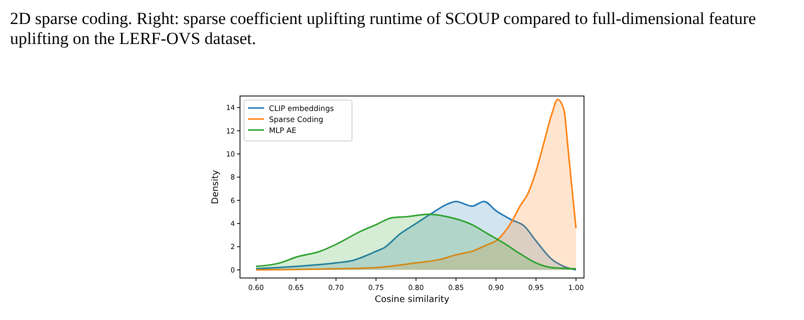  I want to click on y-axis-title: Density, so click(216, 186).